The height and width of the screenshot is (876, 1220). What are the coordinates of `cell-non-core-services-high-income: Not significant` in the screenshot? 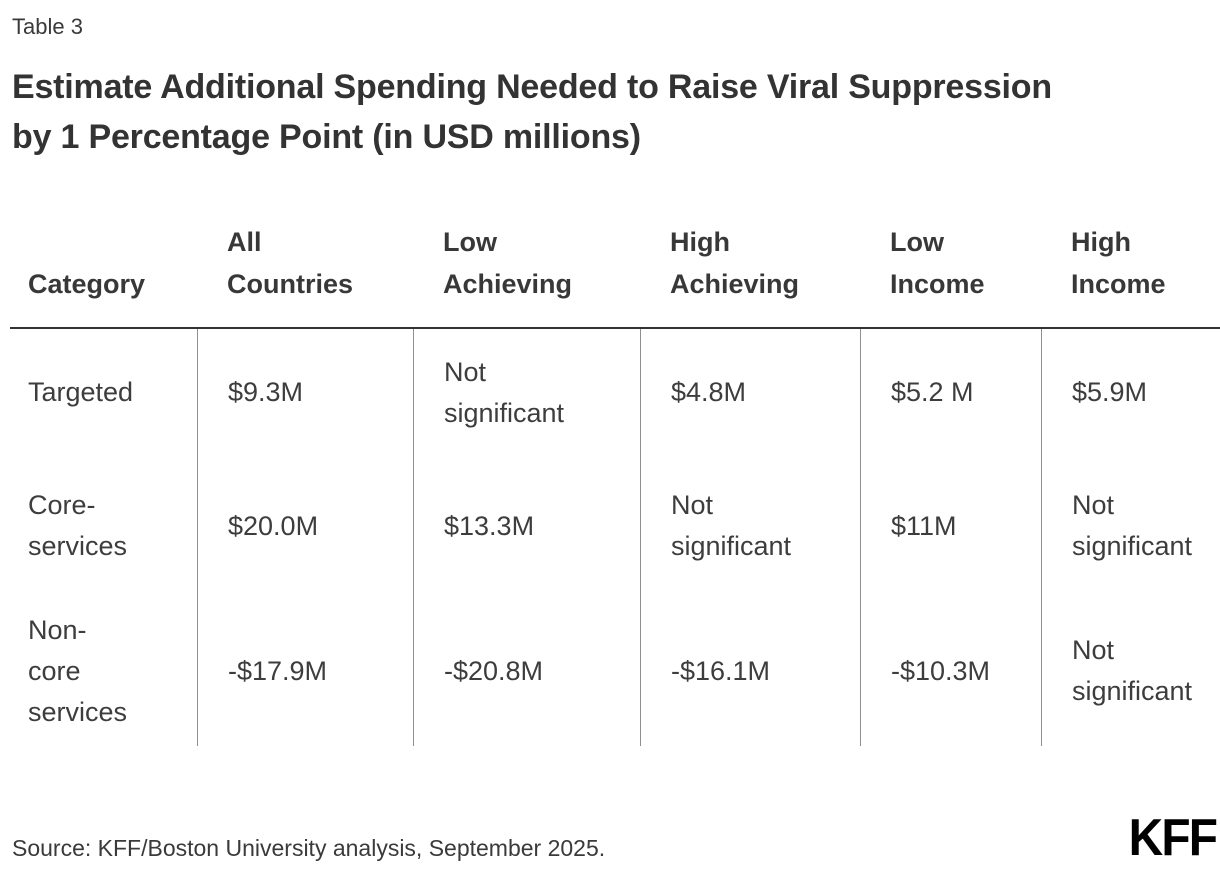 It's located at (1130, 671).